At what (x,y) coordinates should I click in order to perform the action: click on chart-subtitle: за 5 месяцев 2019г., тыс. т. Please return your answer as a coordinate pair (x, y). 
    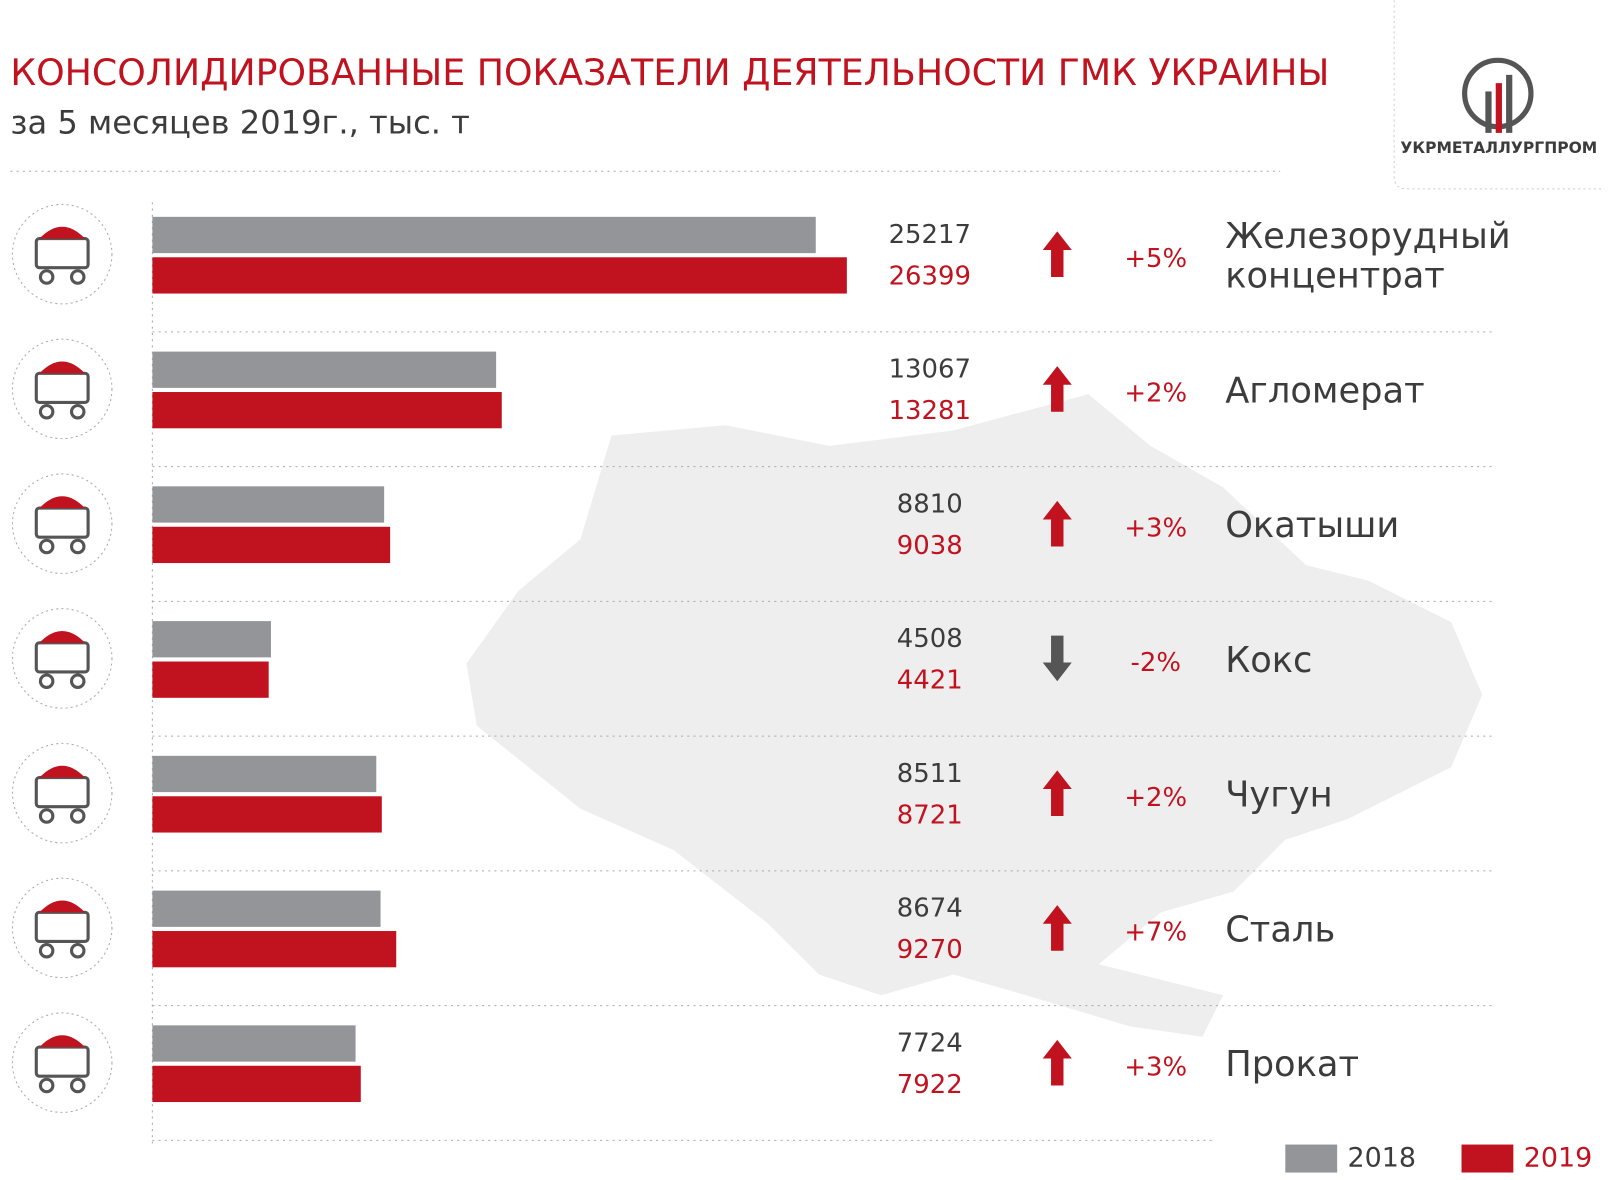
    Looking at the image, I should click on (240, 123).